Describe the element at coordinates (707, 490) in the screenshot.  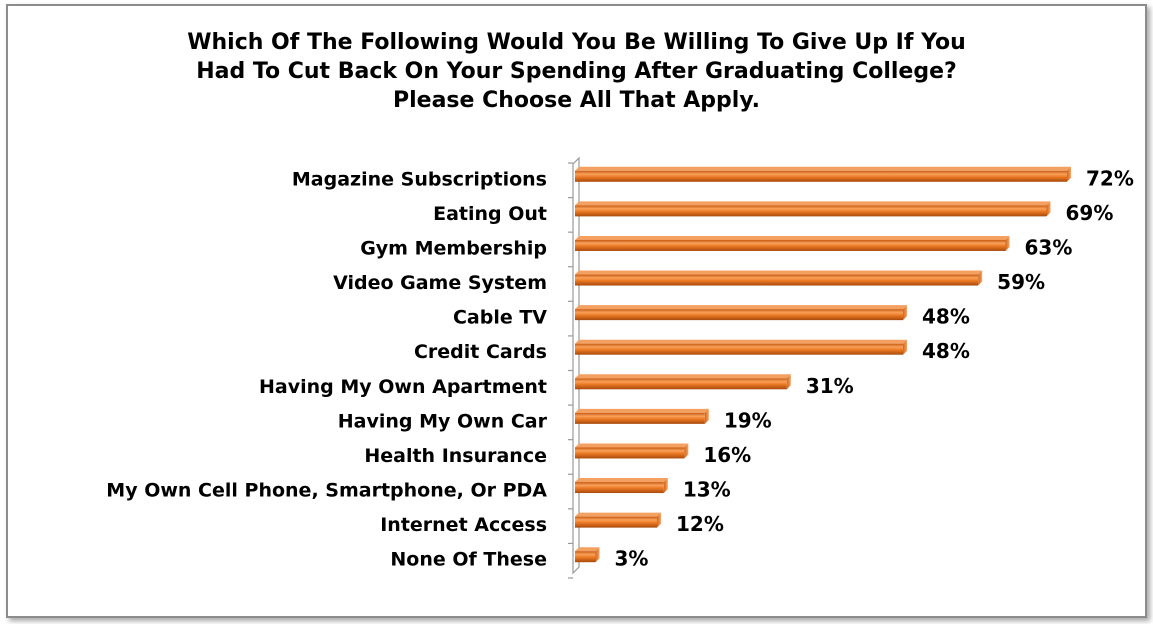
I see `value-label: 13%` at that location.